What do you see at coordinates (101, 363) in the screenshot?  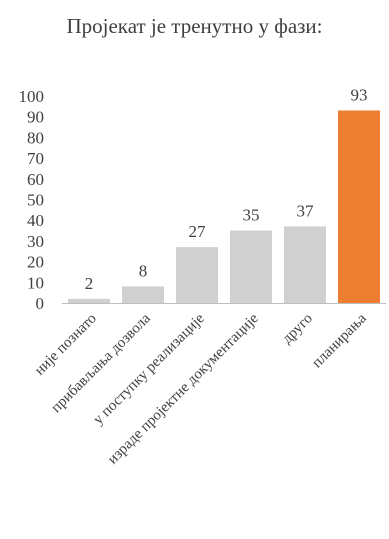 I see `x-tick-label: прибављања дозвола` at bounding box center [101, 363].